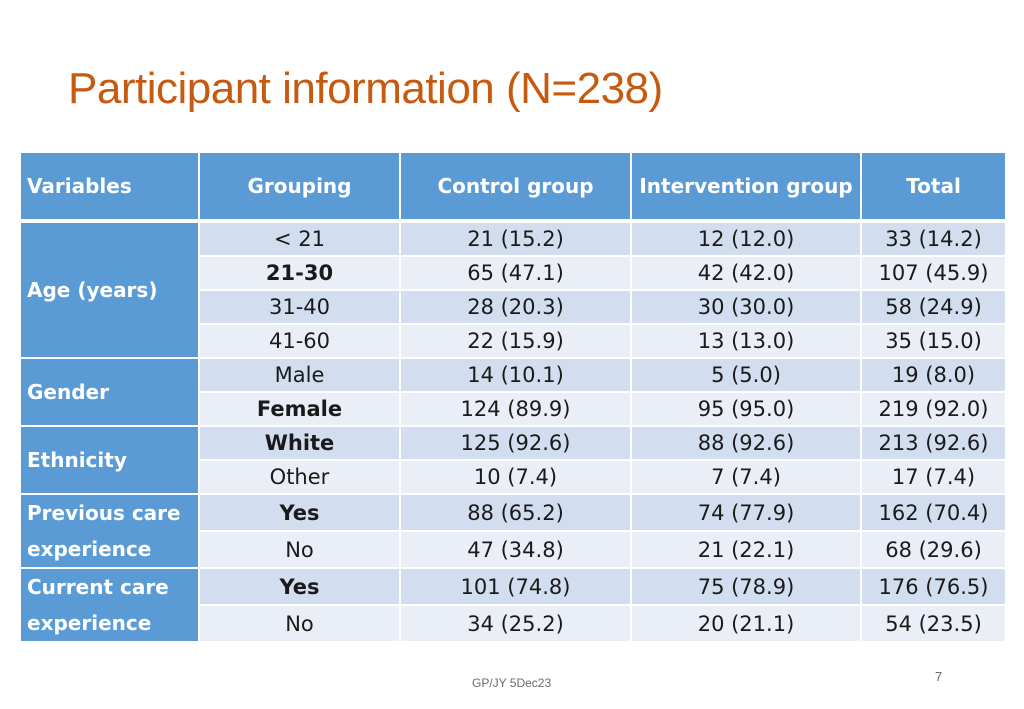 The height and width of the screenshot is (709, 1024). I want to click on control-cell: 88 (65.2), so click(515, 513).